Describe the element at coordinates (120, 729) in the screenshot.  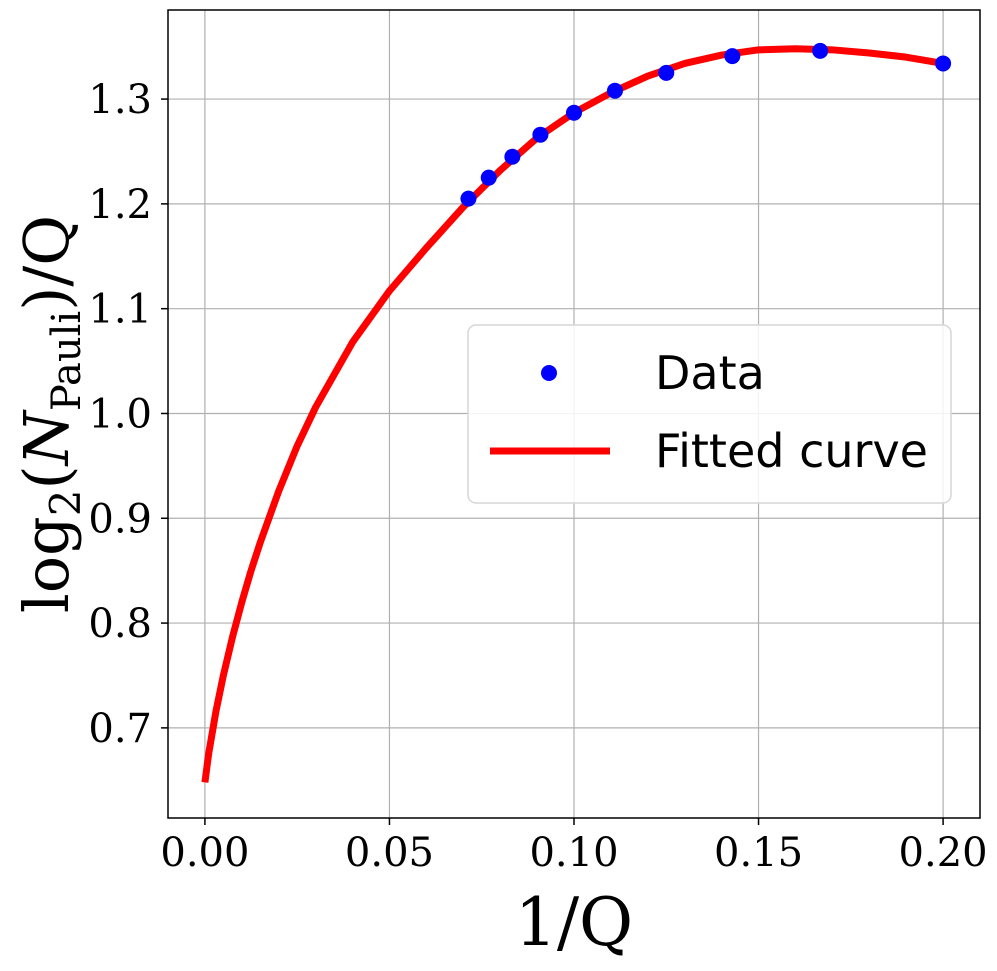
I see `y-tick-label: 0.7` at that location.